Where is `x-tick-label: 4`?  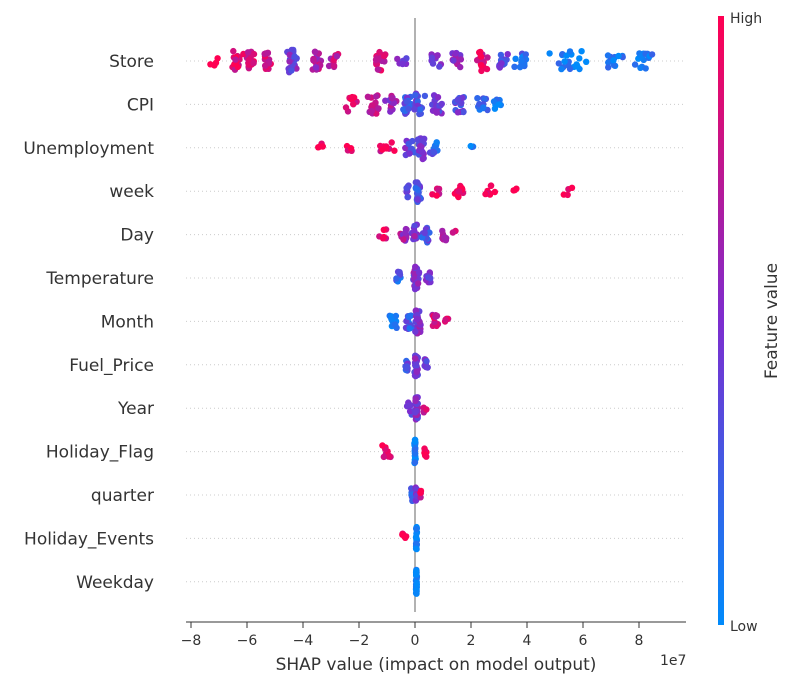
x-tick-label: 4 is located at coordinates (527, 641).